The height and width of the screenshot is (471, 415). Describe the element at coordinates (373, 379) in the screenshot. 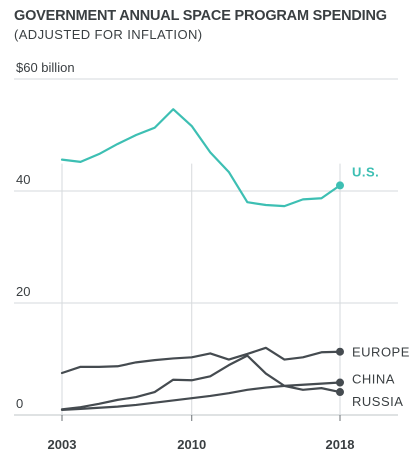

I see `series-label-2: CHINA` at that location.